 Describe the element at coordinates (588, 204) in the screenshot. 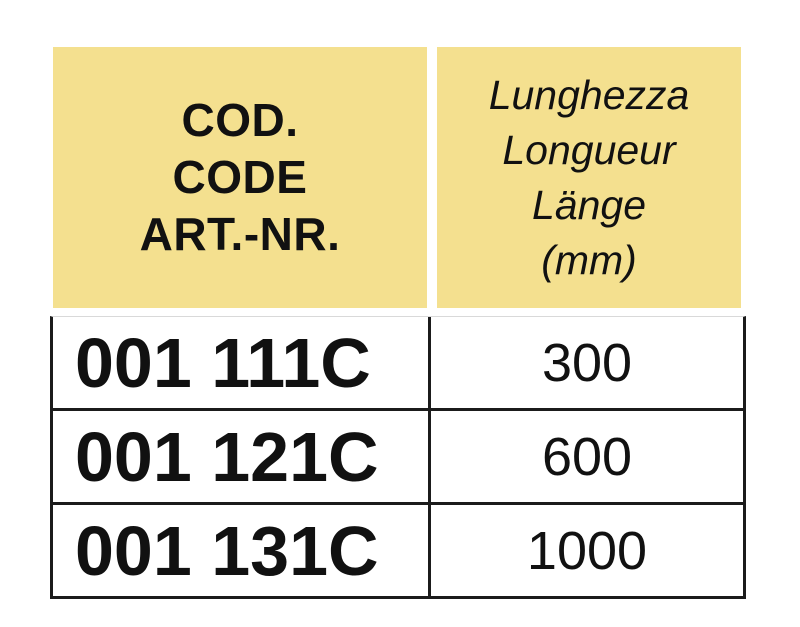

I see `header-length-line-3: Länge` at that location.